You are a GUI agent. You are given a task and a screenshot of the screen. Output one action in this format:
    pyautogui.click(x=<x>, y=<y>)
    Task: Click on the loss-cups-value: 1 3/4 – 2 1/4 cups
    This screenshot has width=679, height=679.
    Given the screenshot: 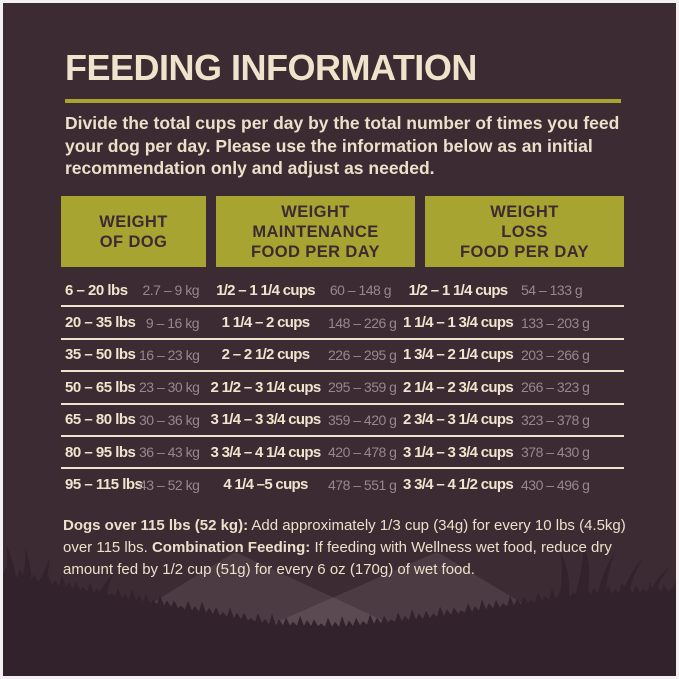 What is the action you would take?
    pyautogui.click(x=458, y=355)
    